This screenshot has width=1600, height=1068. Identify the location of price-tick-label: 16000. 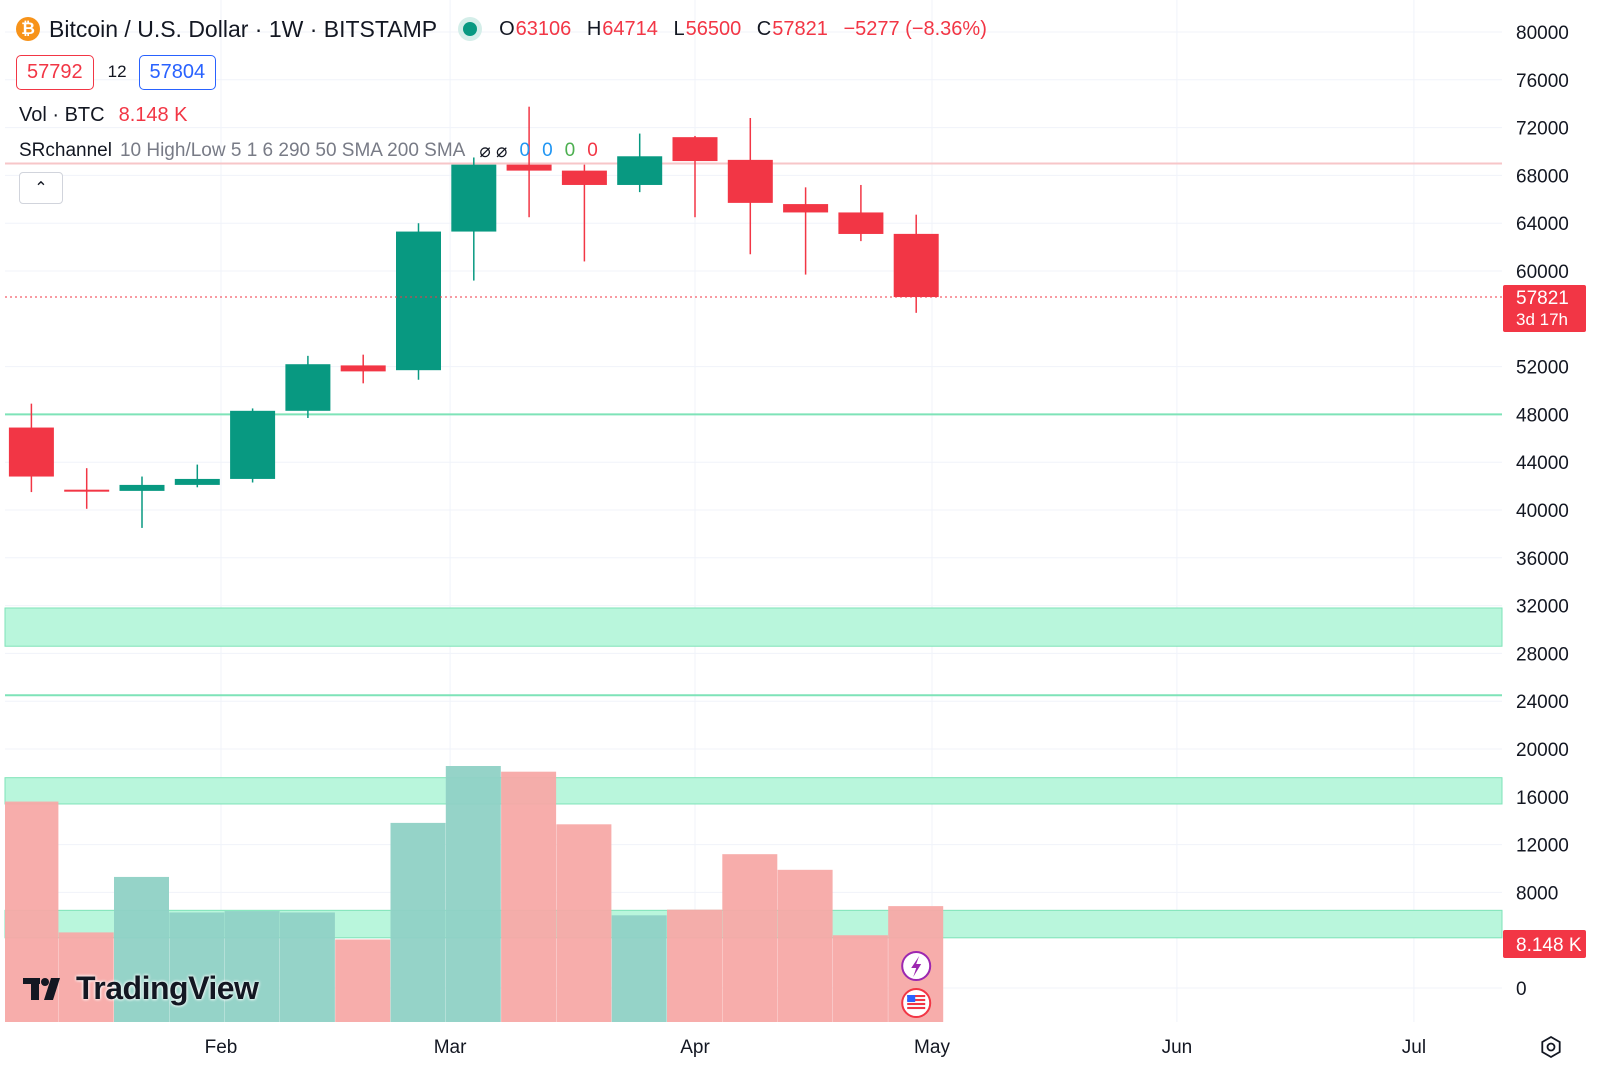
(1542, 798).